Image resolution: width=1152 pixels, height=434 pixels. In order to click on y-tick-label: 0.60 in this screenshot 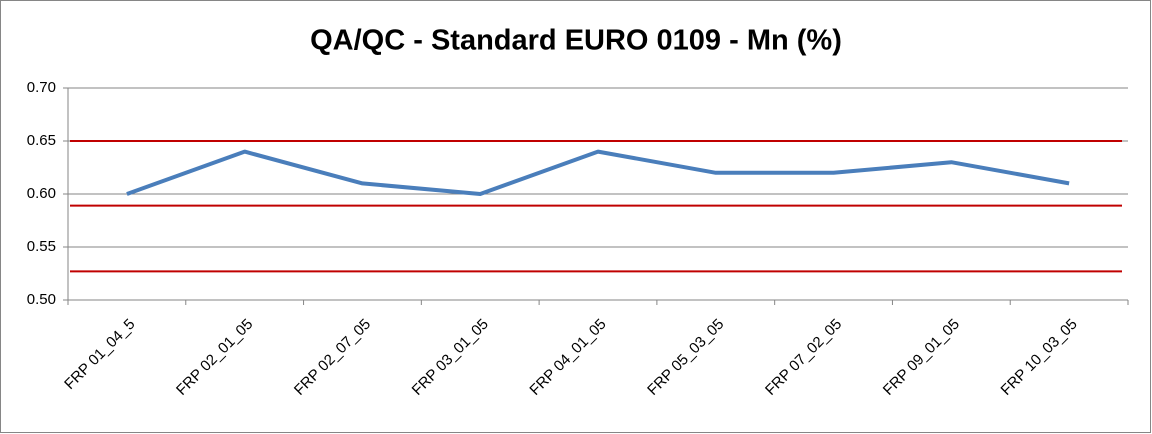, I will do `click(41, 193)`.